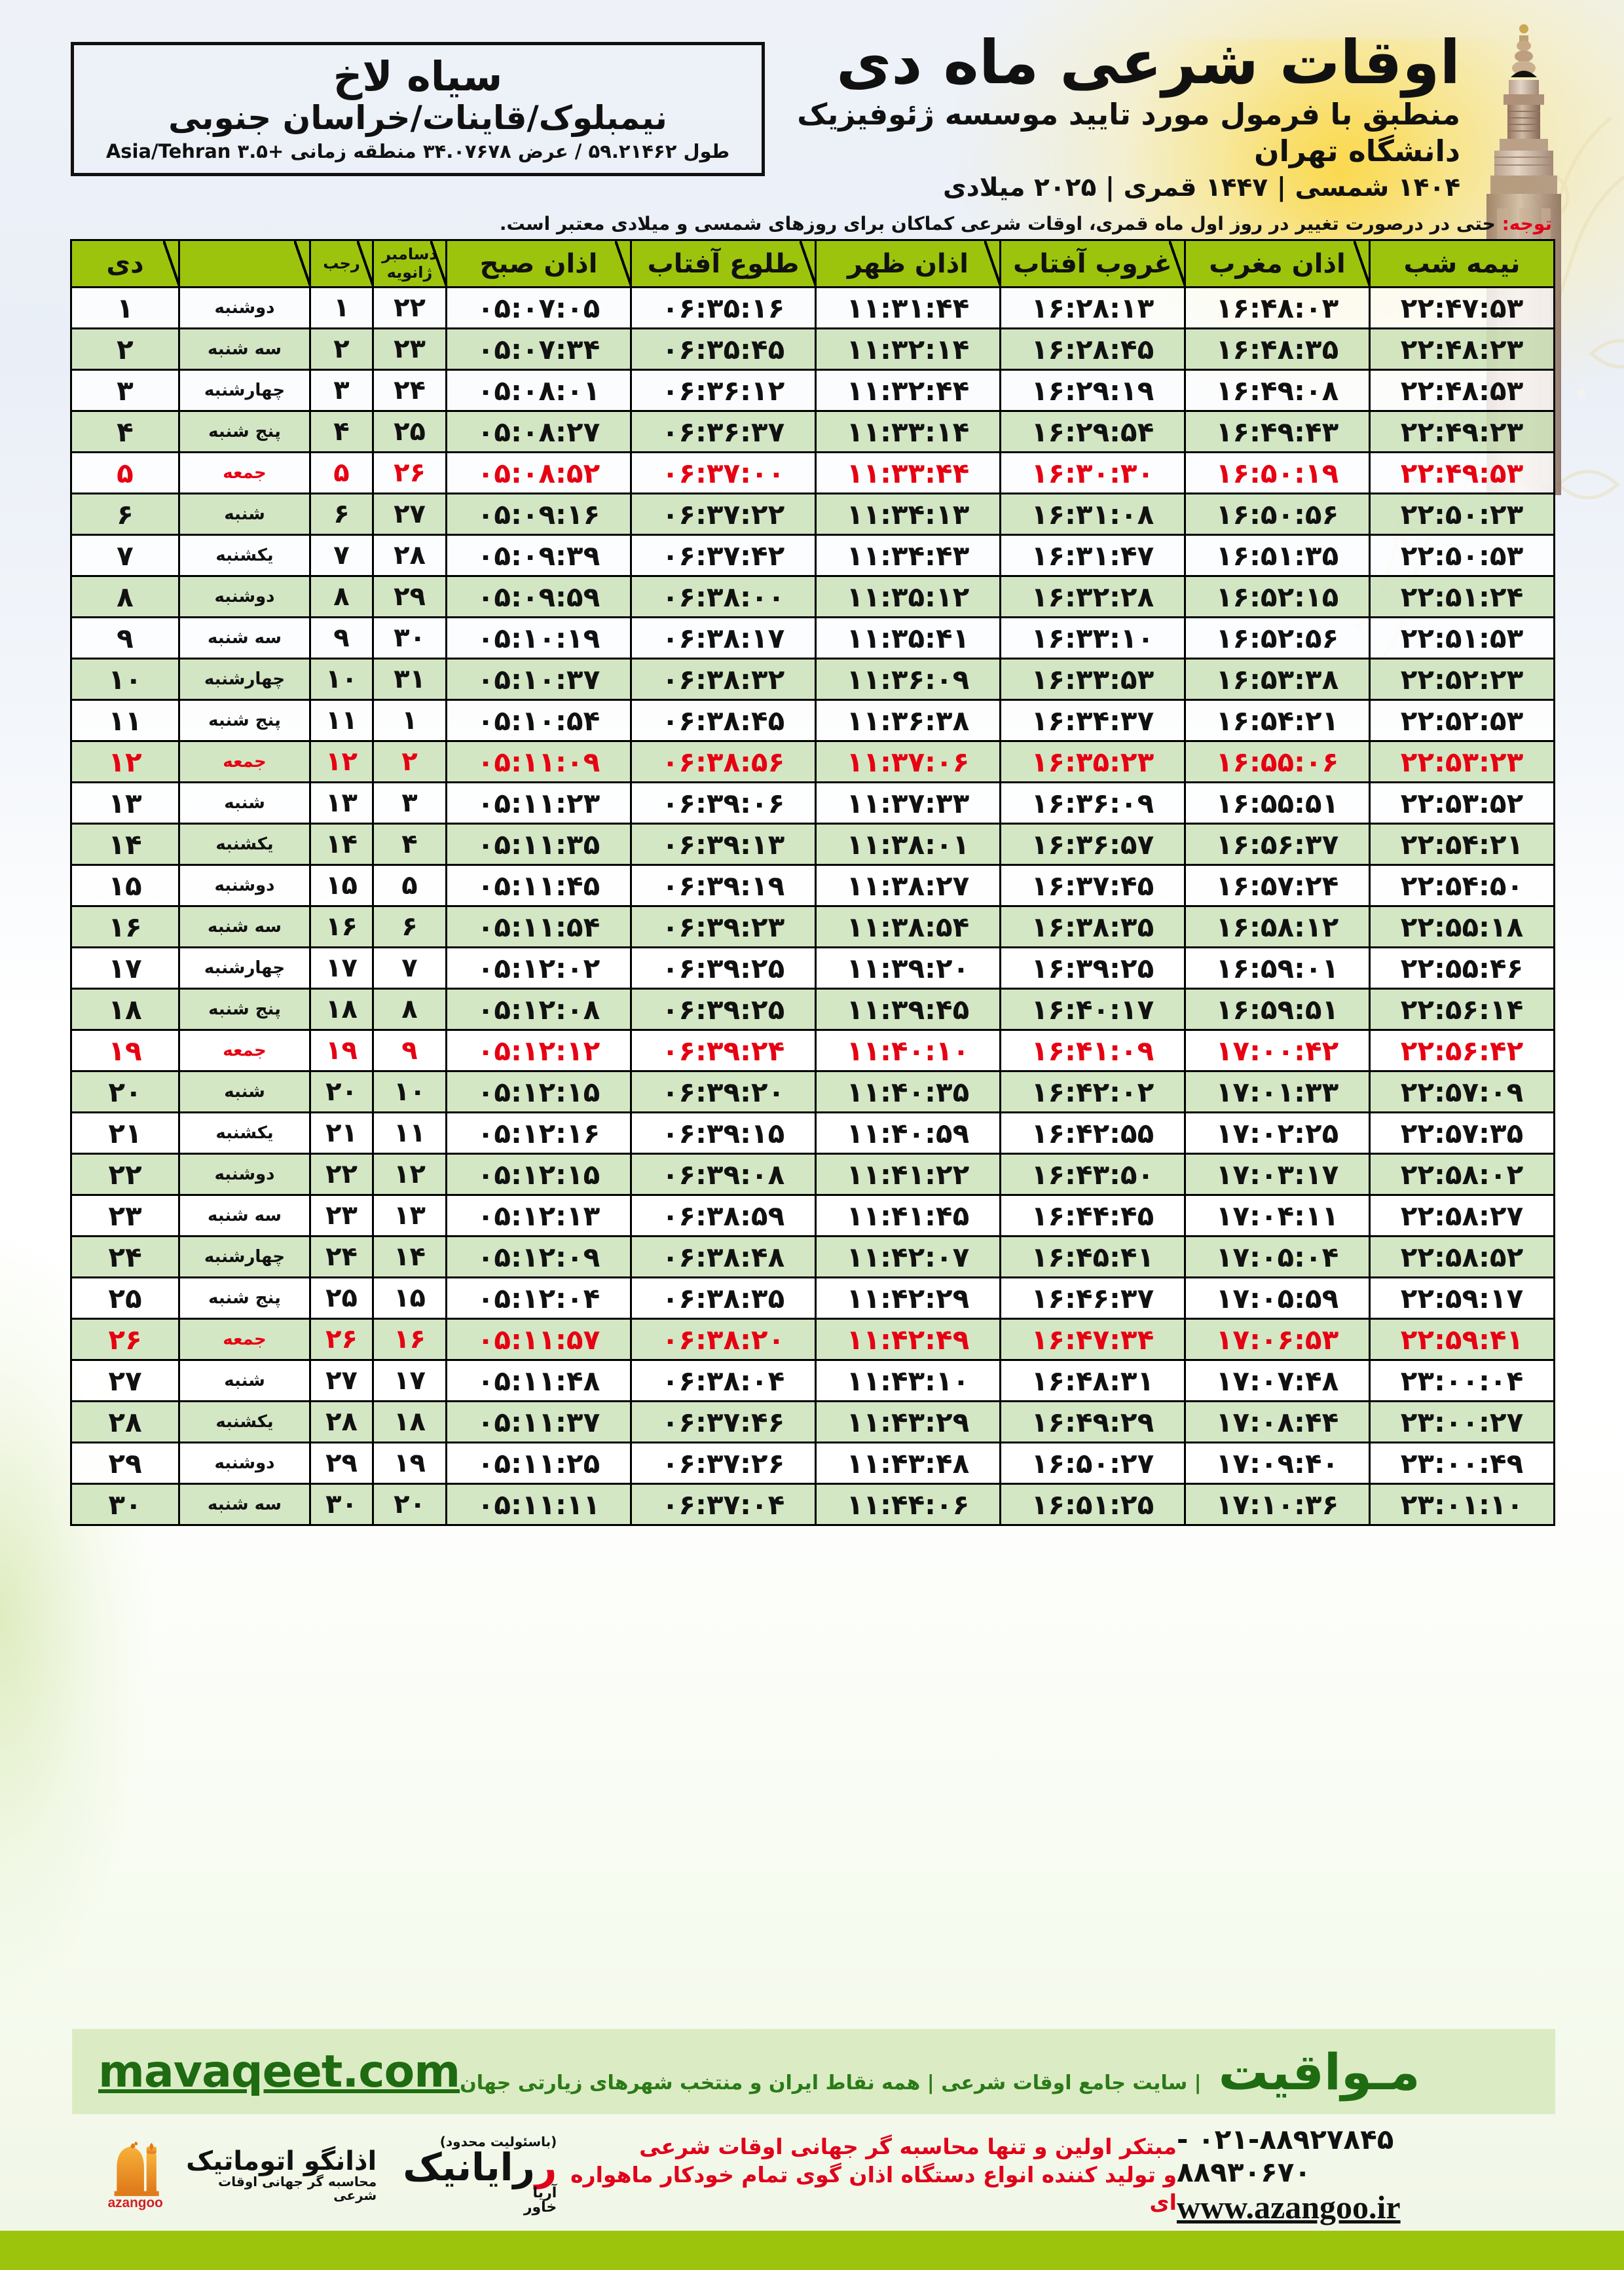 This screenshot has height=2270, width=1624. I want to click on cell-weekday: دوشنبه, so click(244, 307).